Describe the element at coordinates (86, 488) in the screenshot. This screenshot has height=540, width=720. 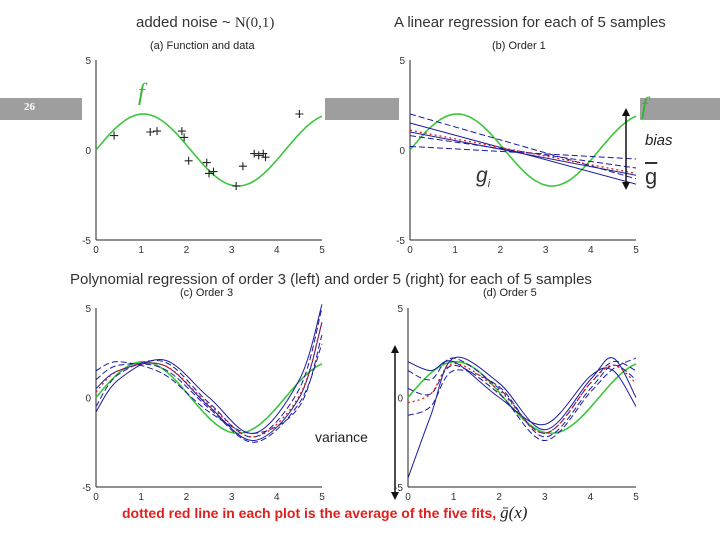
I see `panel-c-ytick--5: -5` at that location.